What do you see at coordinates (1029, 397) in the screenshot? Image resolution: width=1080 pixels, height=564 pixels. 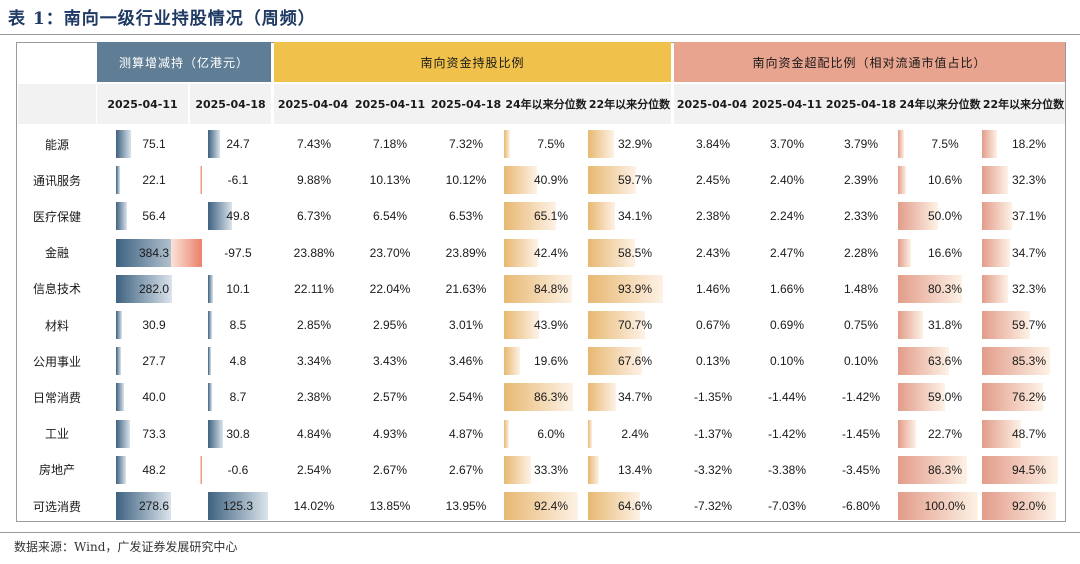 I see `excess-percentile-value: 76.2%` at bounding box center [1029, 397].